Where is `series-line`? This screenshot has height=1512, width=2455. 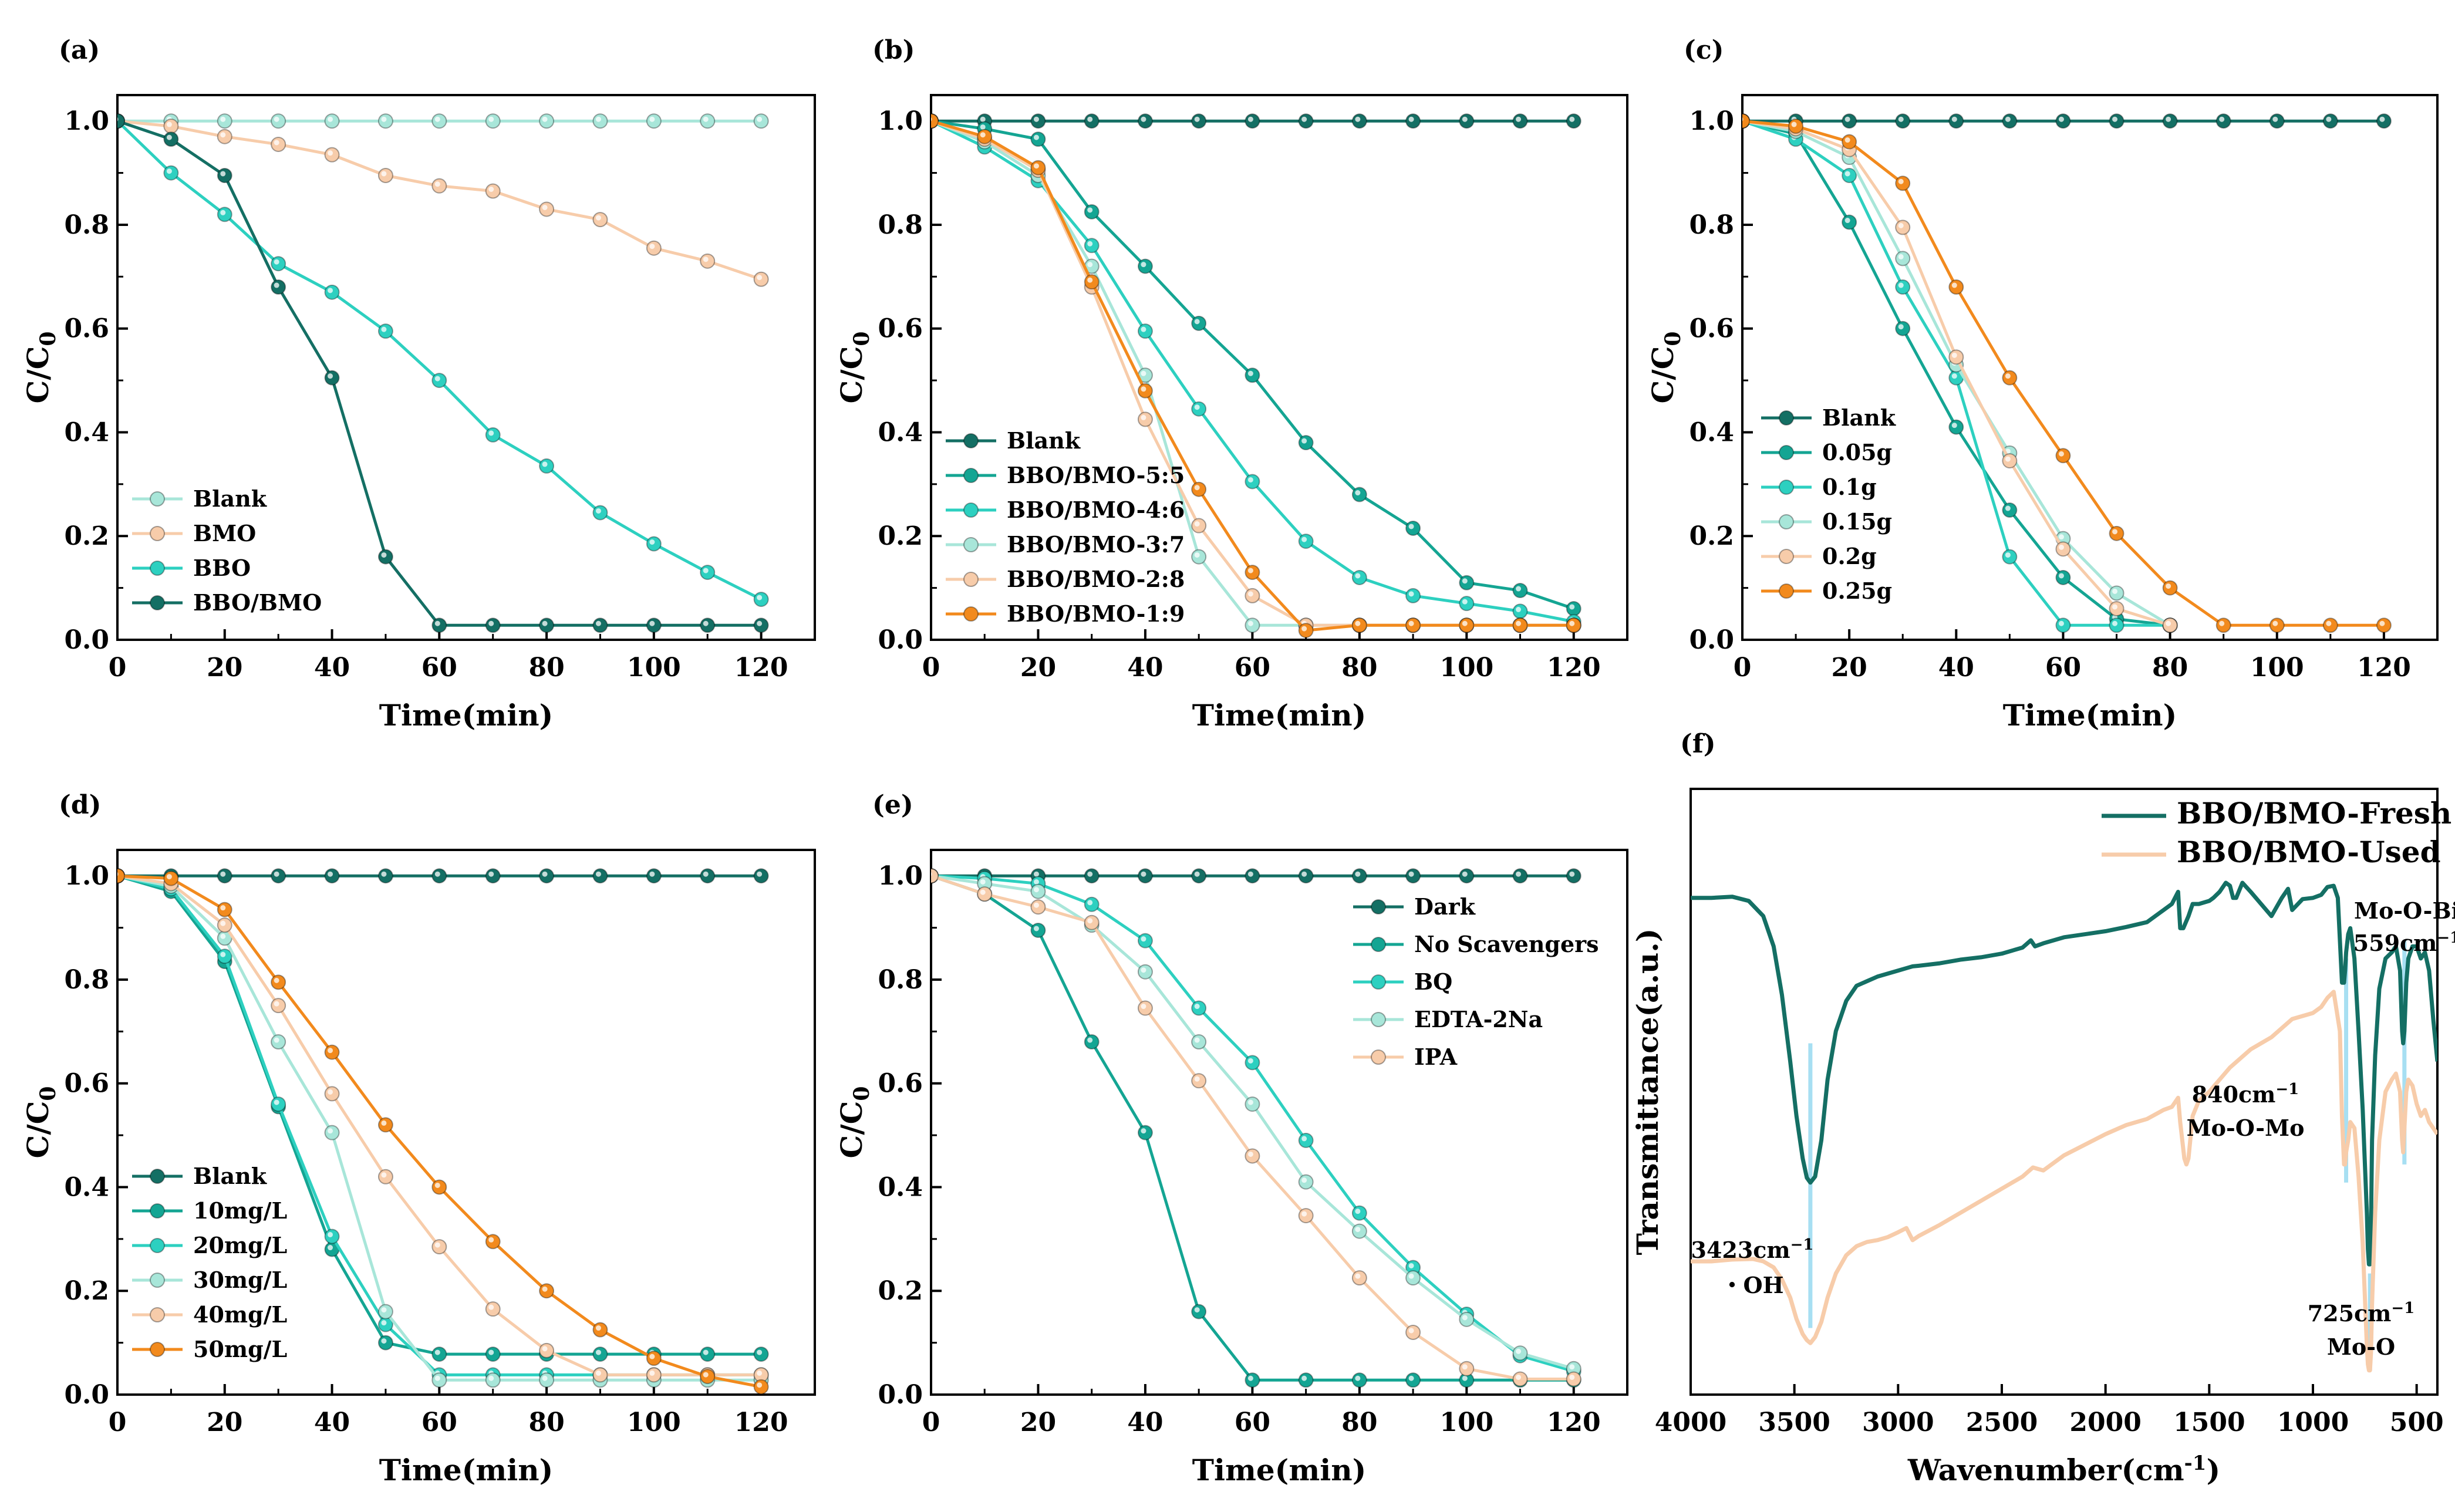 series-line is located at coordinates (439, 1125).